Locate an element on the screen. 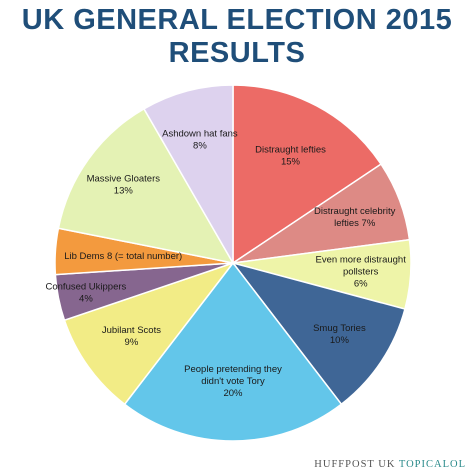  title-line-1: UK GENERAL ELECTION 2015 is located at coordinates (237, 20).